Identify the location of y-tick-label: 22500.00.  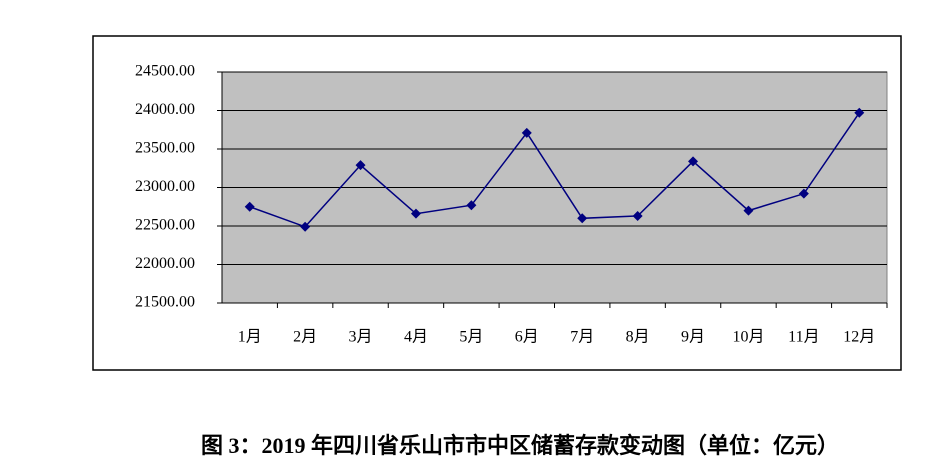
(165, 225).